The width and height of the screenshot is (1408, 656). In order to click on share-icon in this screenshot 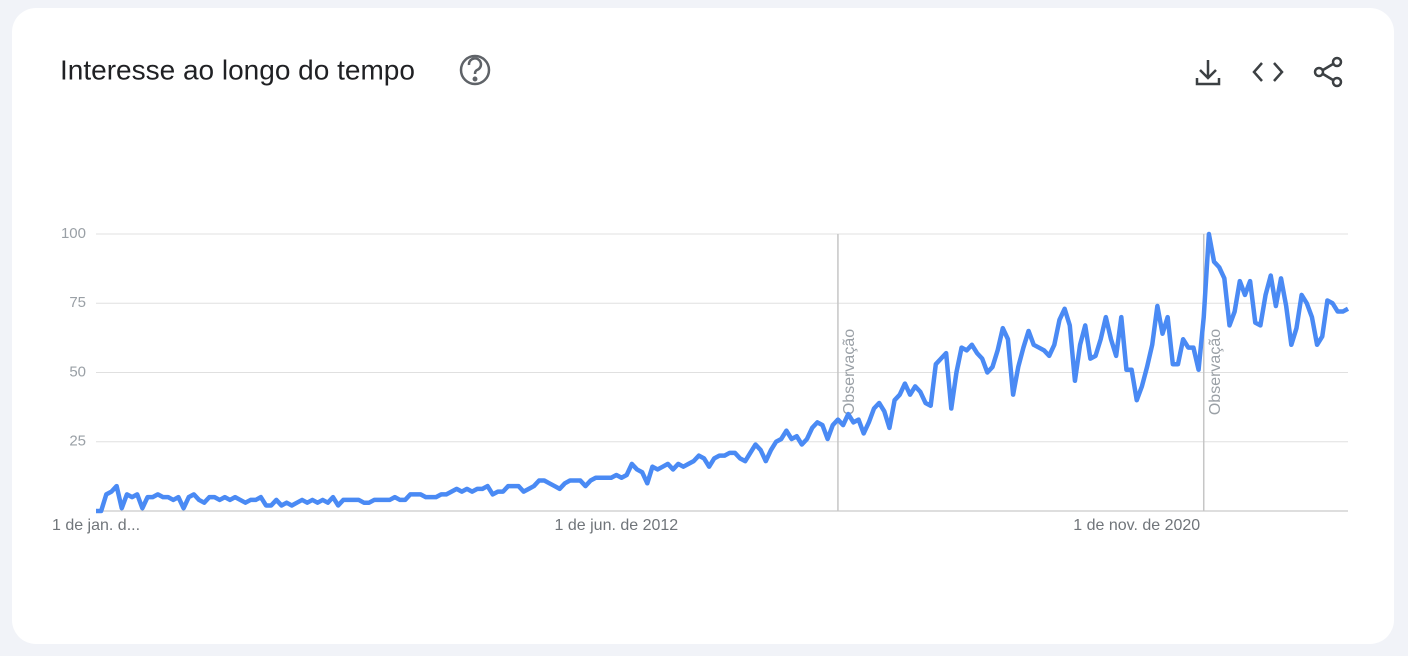, I will do `click(1328, 72)`.